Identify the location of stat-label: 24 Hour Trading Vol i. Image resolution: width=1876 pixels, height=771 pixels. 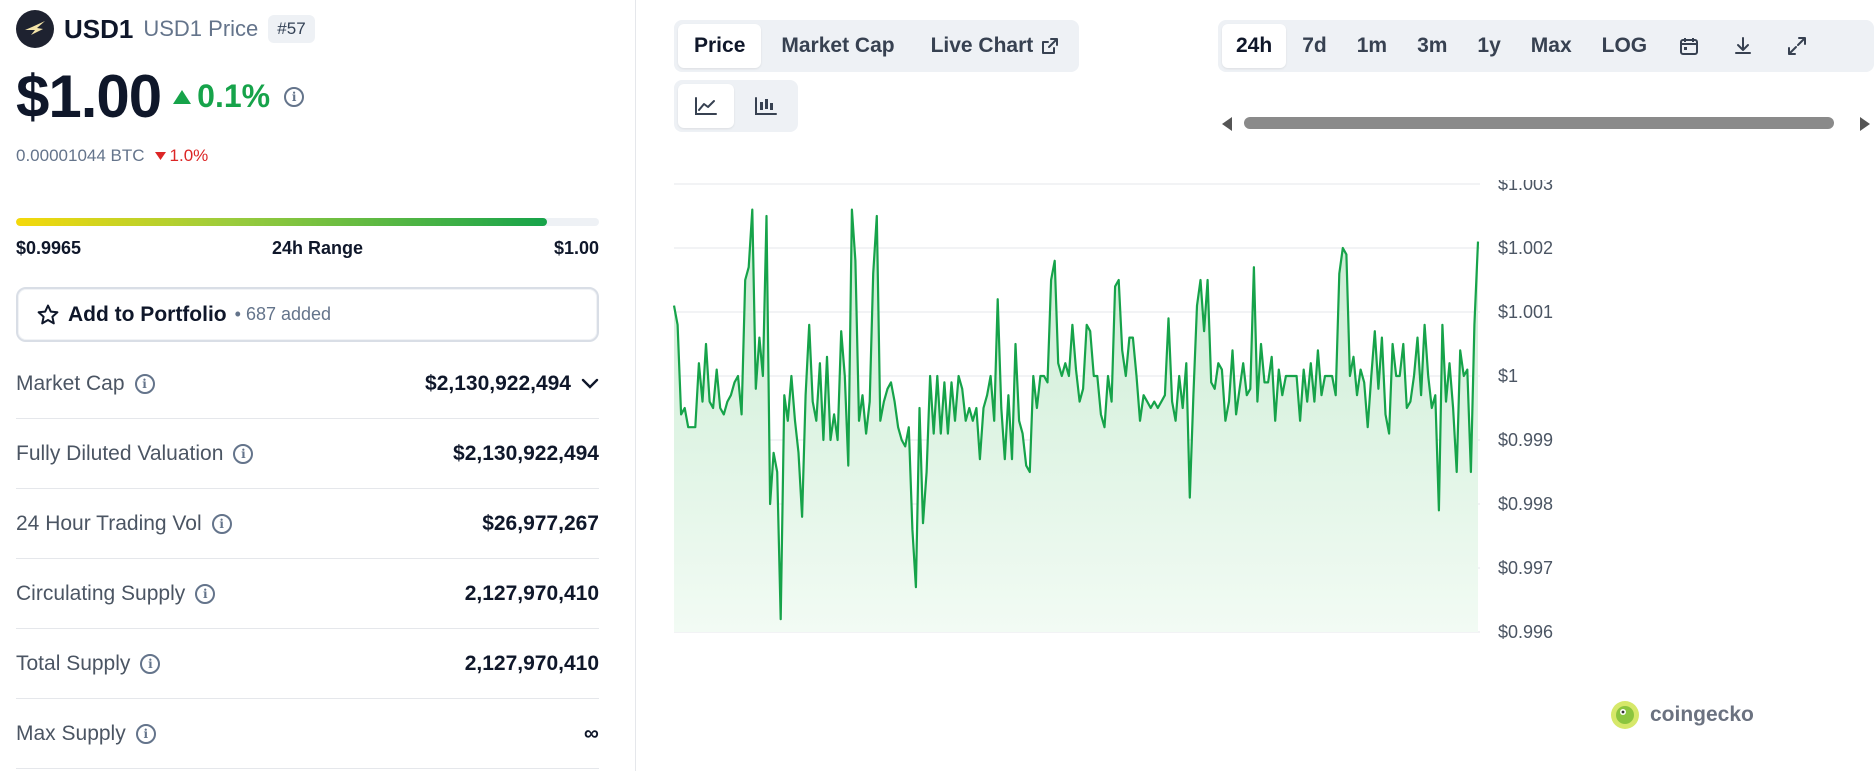
(124, 524).